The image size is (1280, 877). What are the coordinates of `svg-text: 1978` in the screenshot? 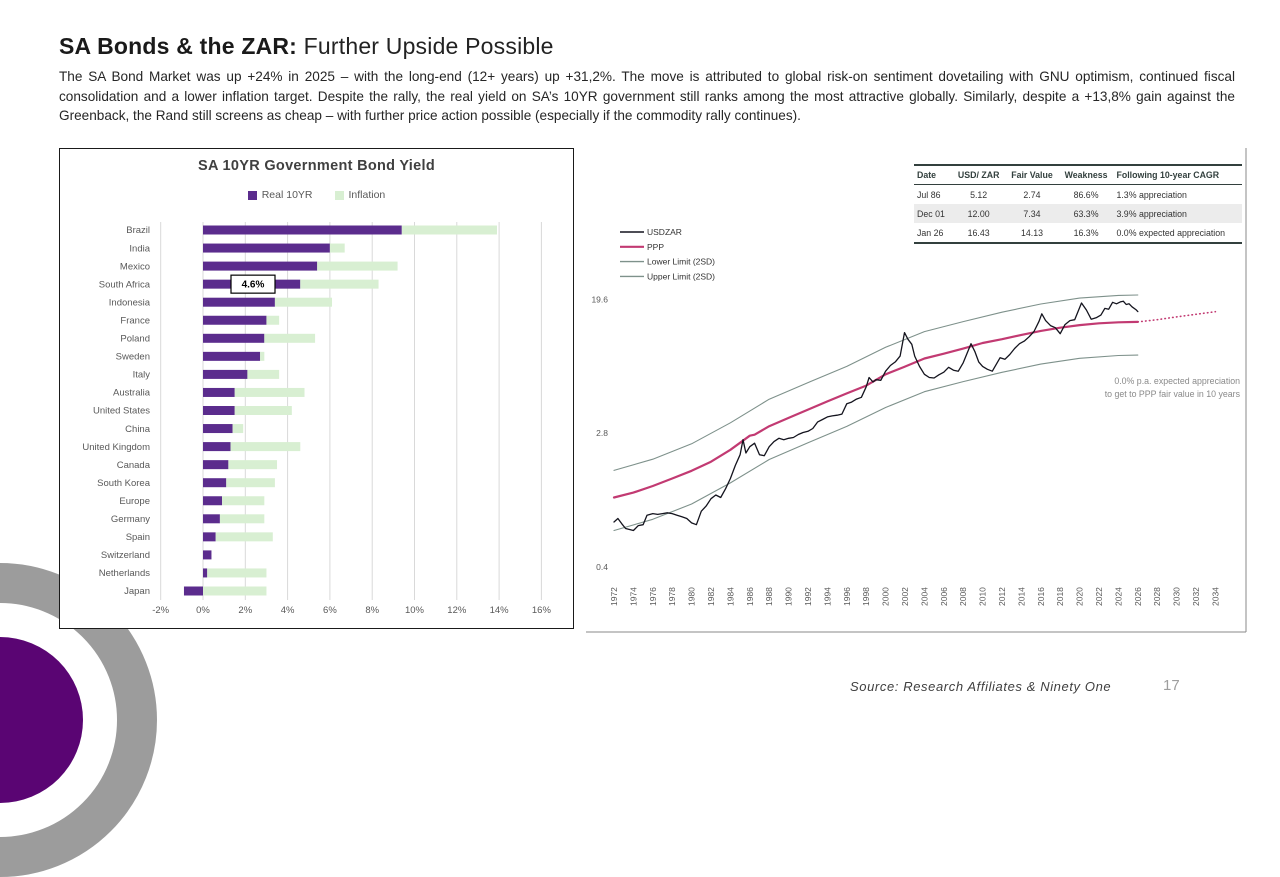 It's located at (672, 596).